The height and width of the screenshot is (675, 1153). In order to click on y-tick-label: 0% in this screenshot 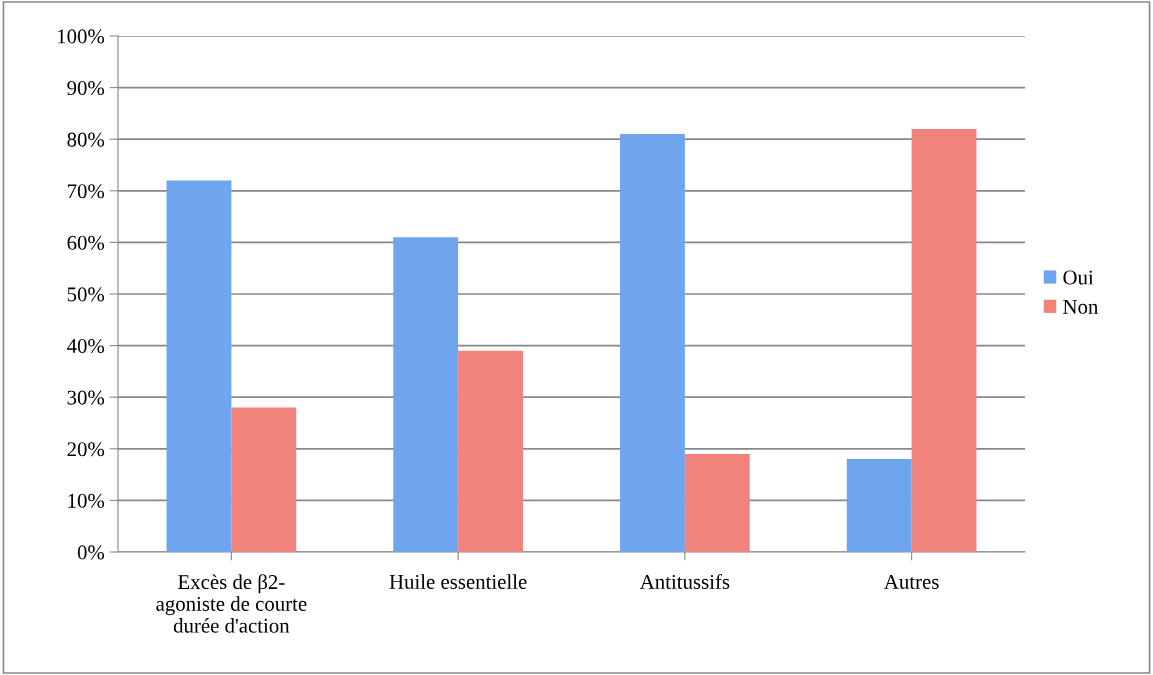, I will do `click(91, 552)`.